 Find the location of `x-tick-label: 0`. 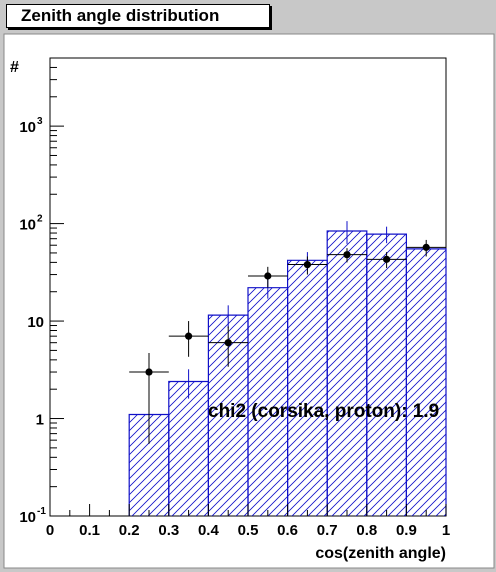

x-tick-label: 0 is located at coordinates (50, 530).